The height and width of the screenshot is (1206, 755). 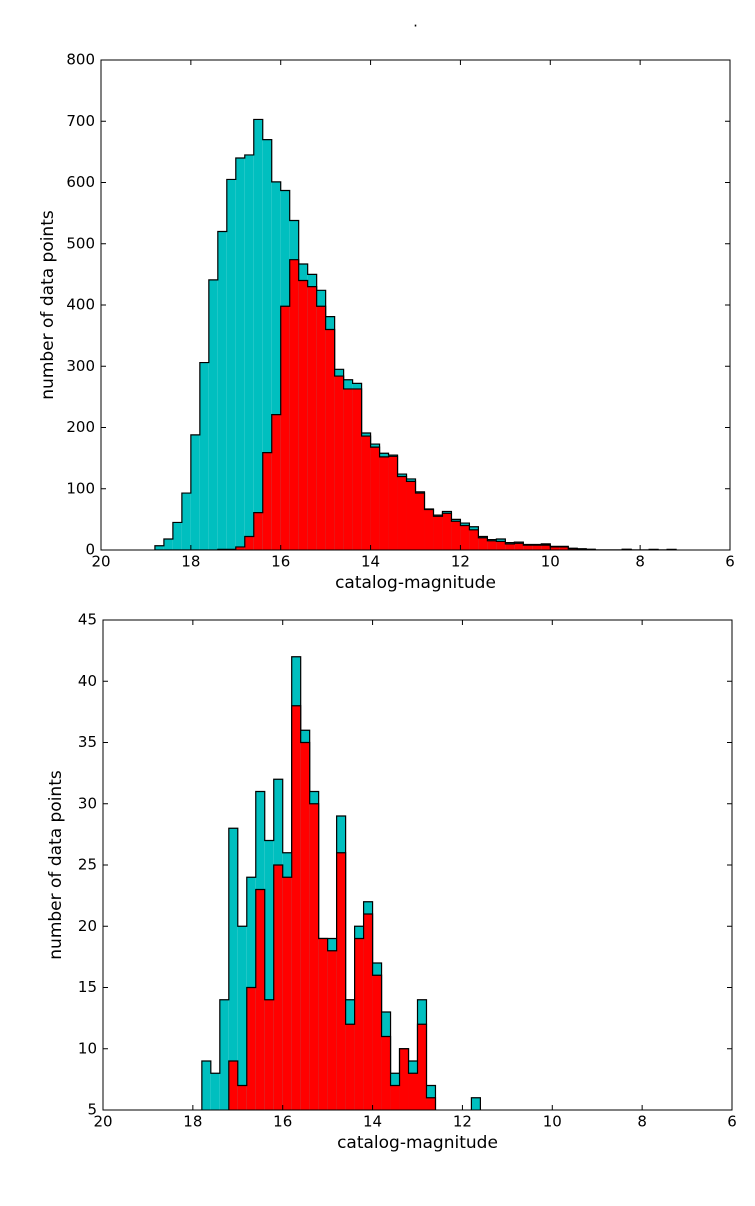 I want to click on y-tick-label: 500, so click(x=80, y=243).